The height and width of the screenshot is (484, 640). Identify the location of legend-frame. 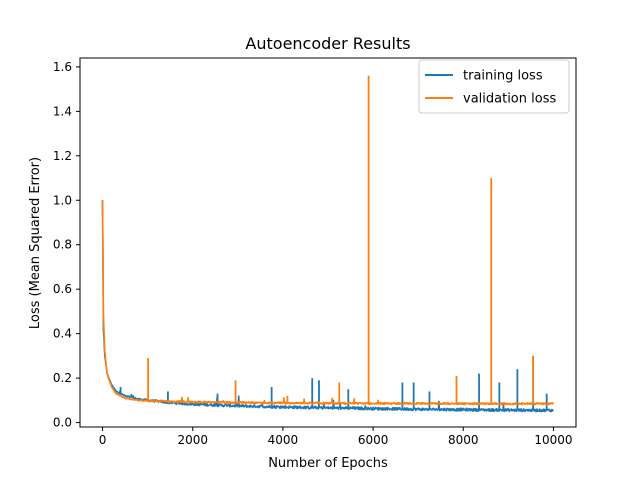
(494, 86).